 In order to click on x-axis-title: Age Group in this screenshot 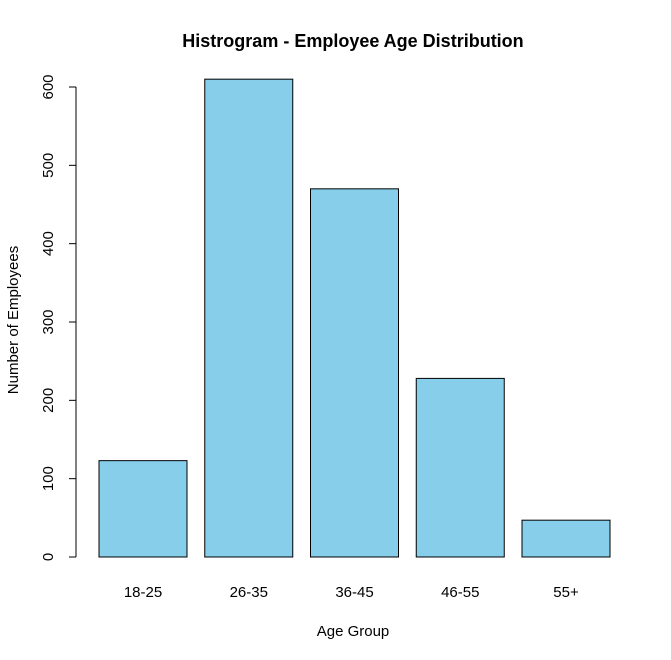, I will do `click(353, 631)`.